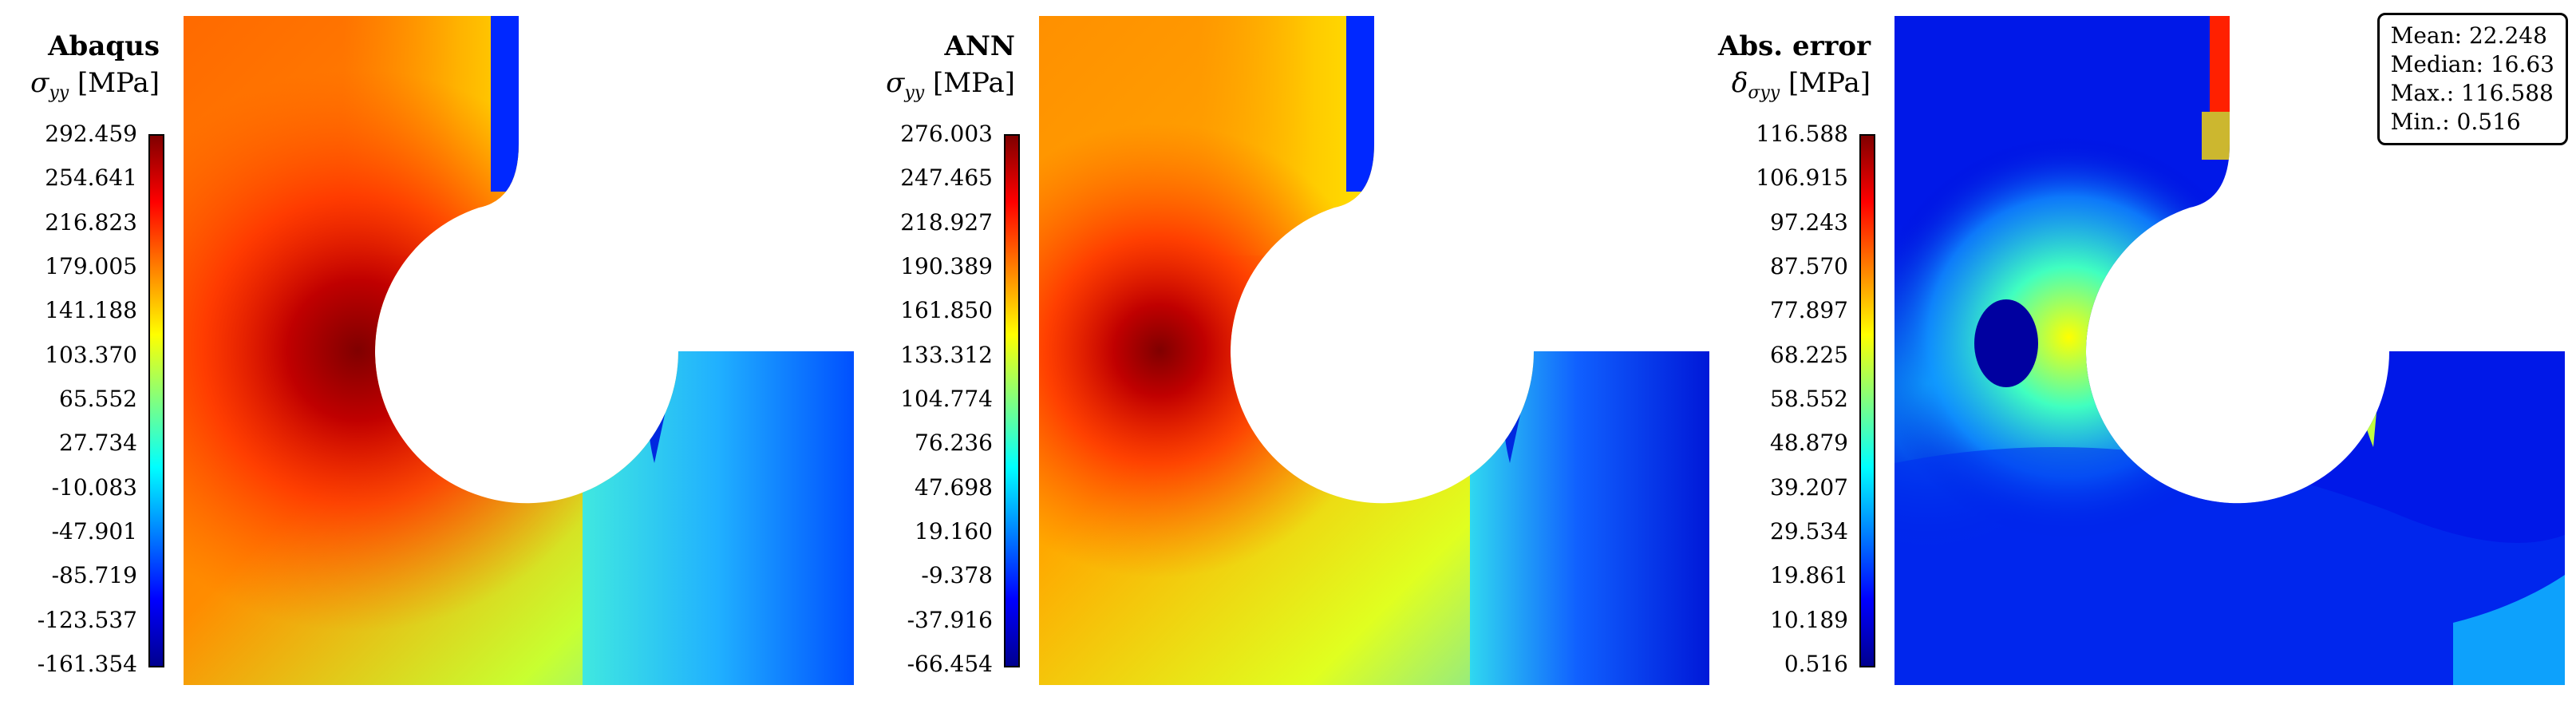 The width and height of the screenshot is (2576, 701). What do you see at coordinates (104, 46) in the screenshot?
I see `panel-title: Abaqus` at bounding box center [104, 46].